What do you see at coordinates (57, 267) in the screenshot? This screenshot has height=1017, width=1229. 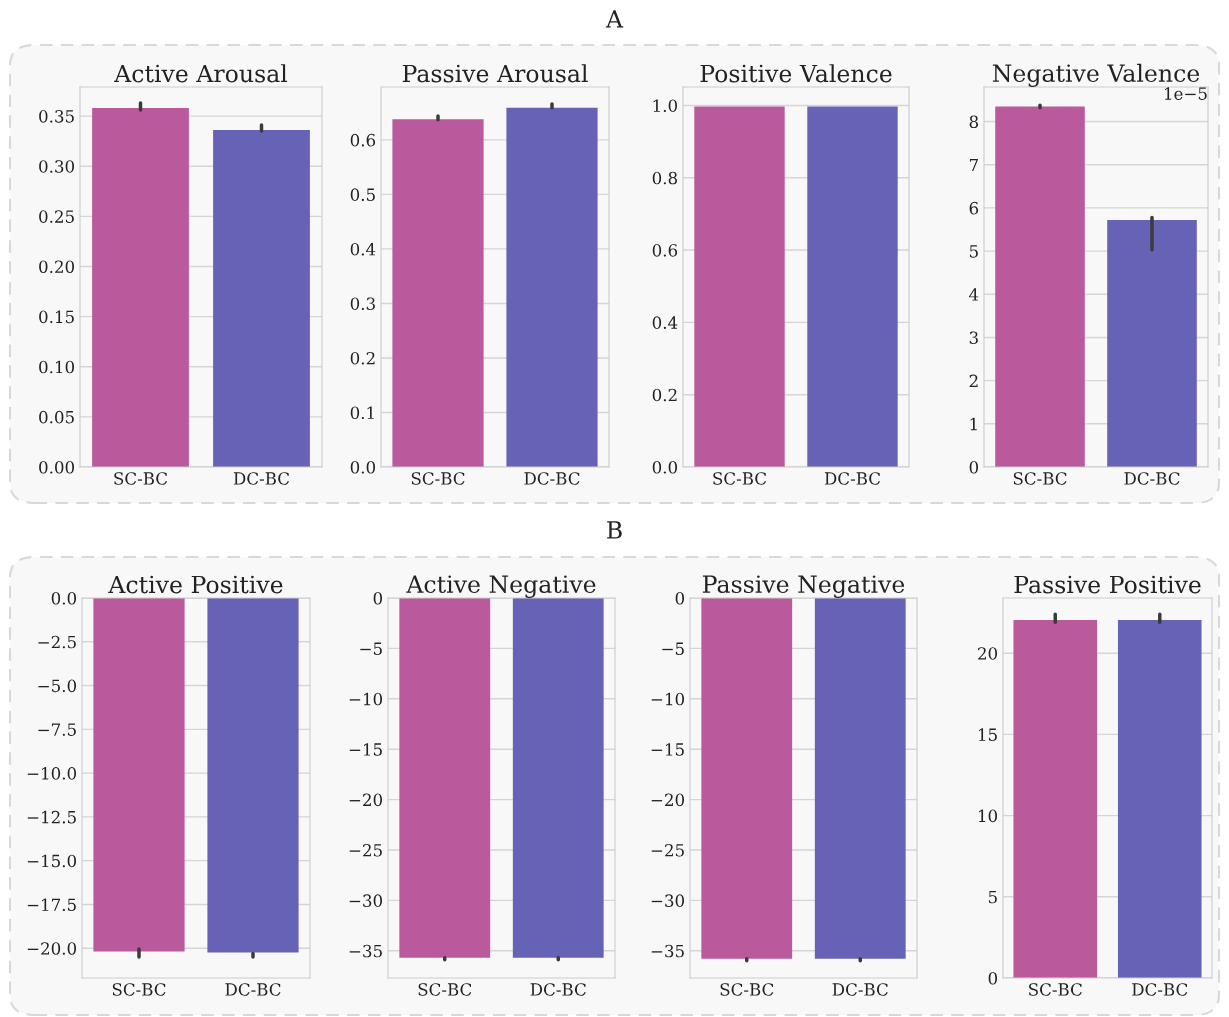 I see `y-tick-label: 0.20` at bounding box center [57, 267].